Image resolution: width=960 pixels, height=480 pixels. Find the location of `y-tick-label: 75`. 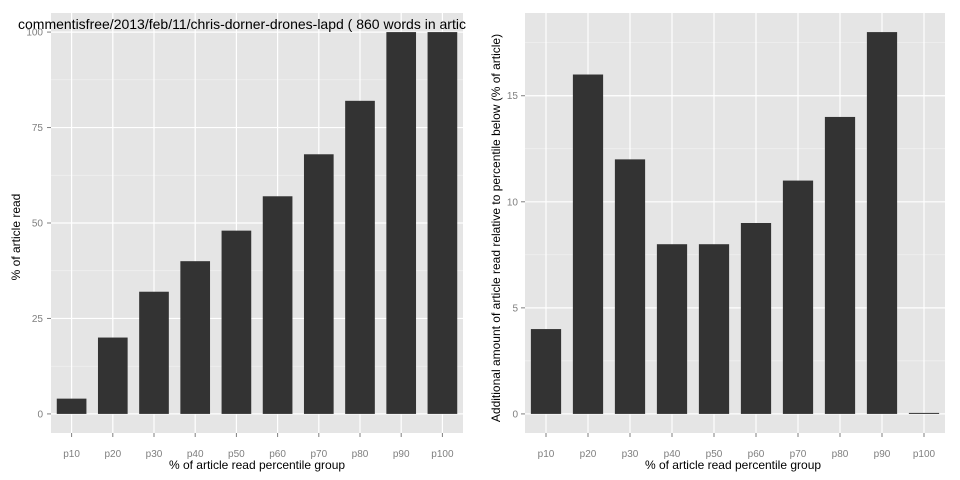

y-tick-label: 75 is located at coordinates (38, 128).